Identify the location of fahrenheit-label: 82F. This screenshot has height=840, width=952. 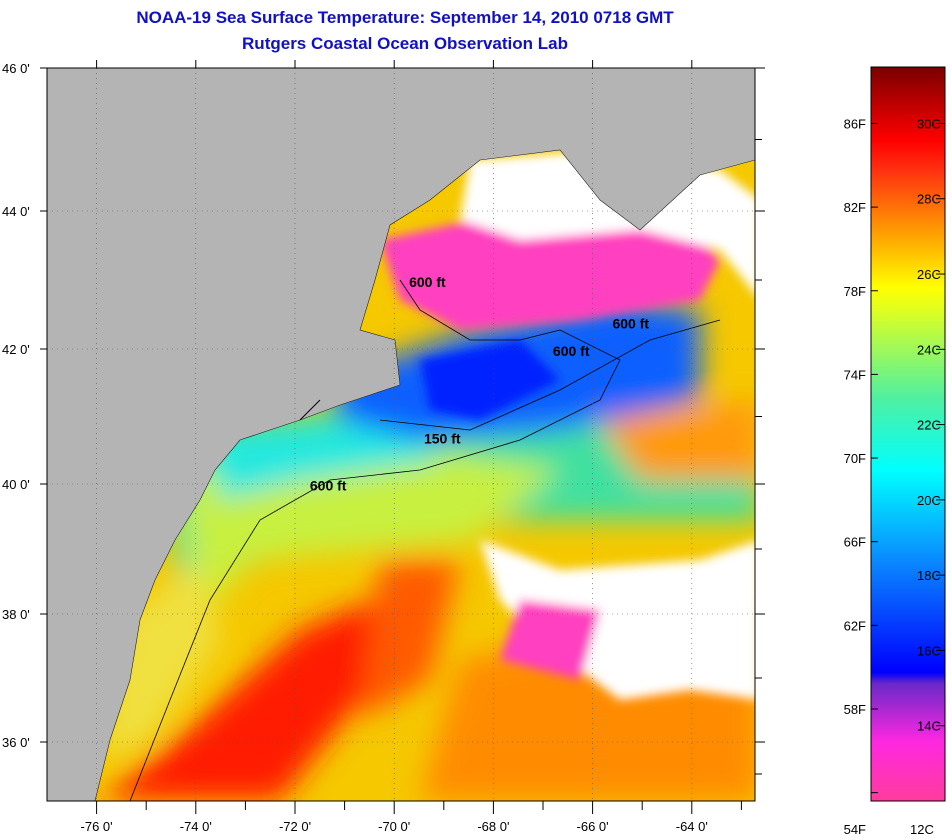
(855, 207).